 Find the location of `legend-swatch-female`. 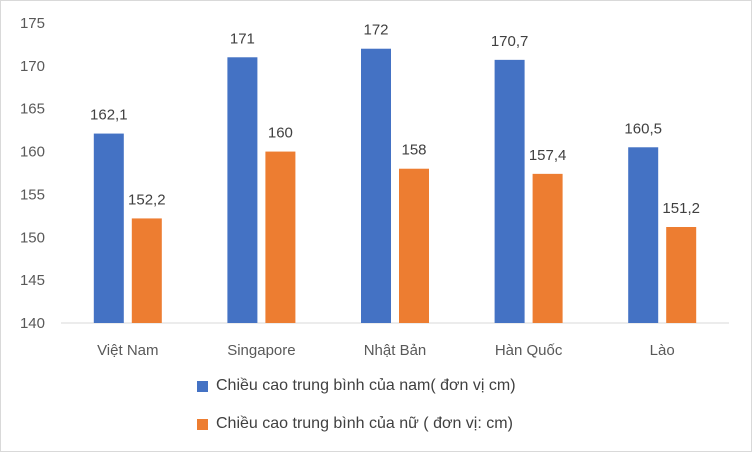

legend-swatch-female is located at coordinates (202, 424).